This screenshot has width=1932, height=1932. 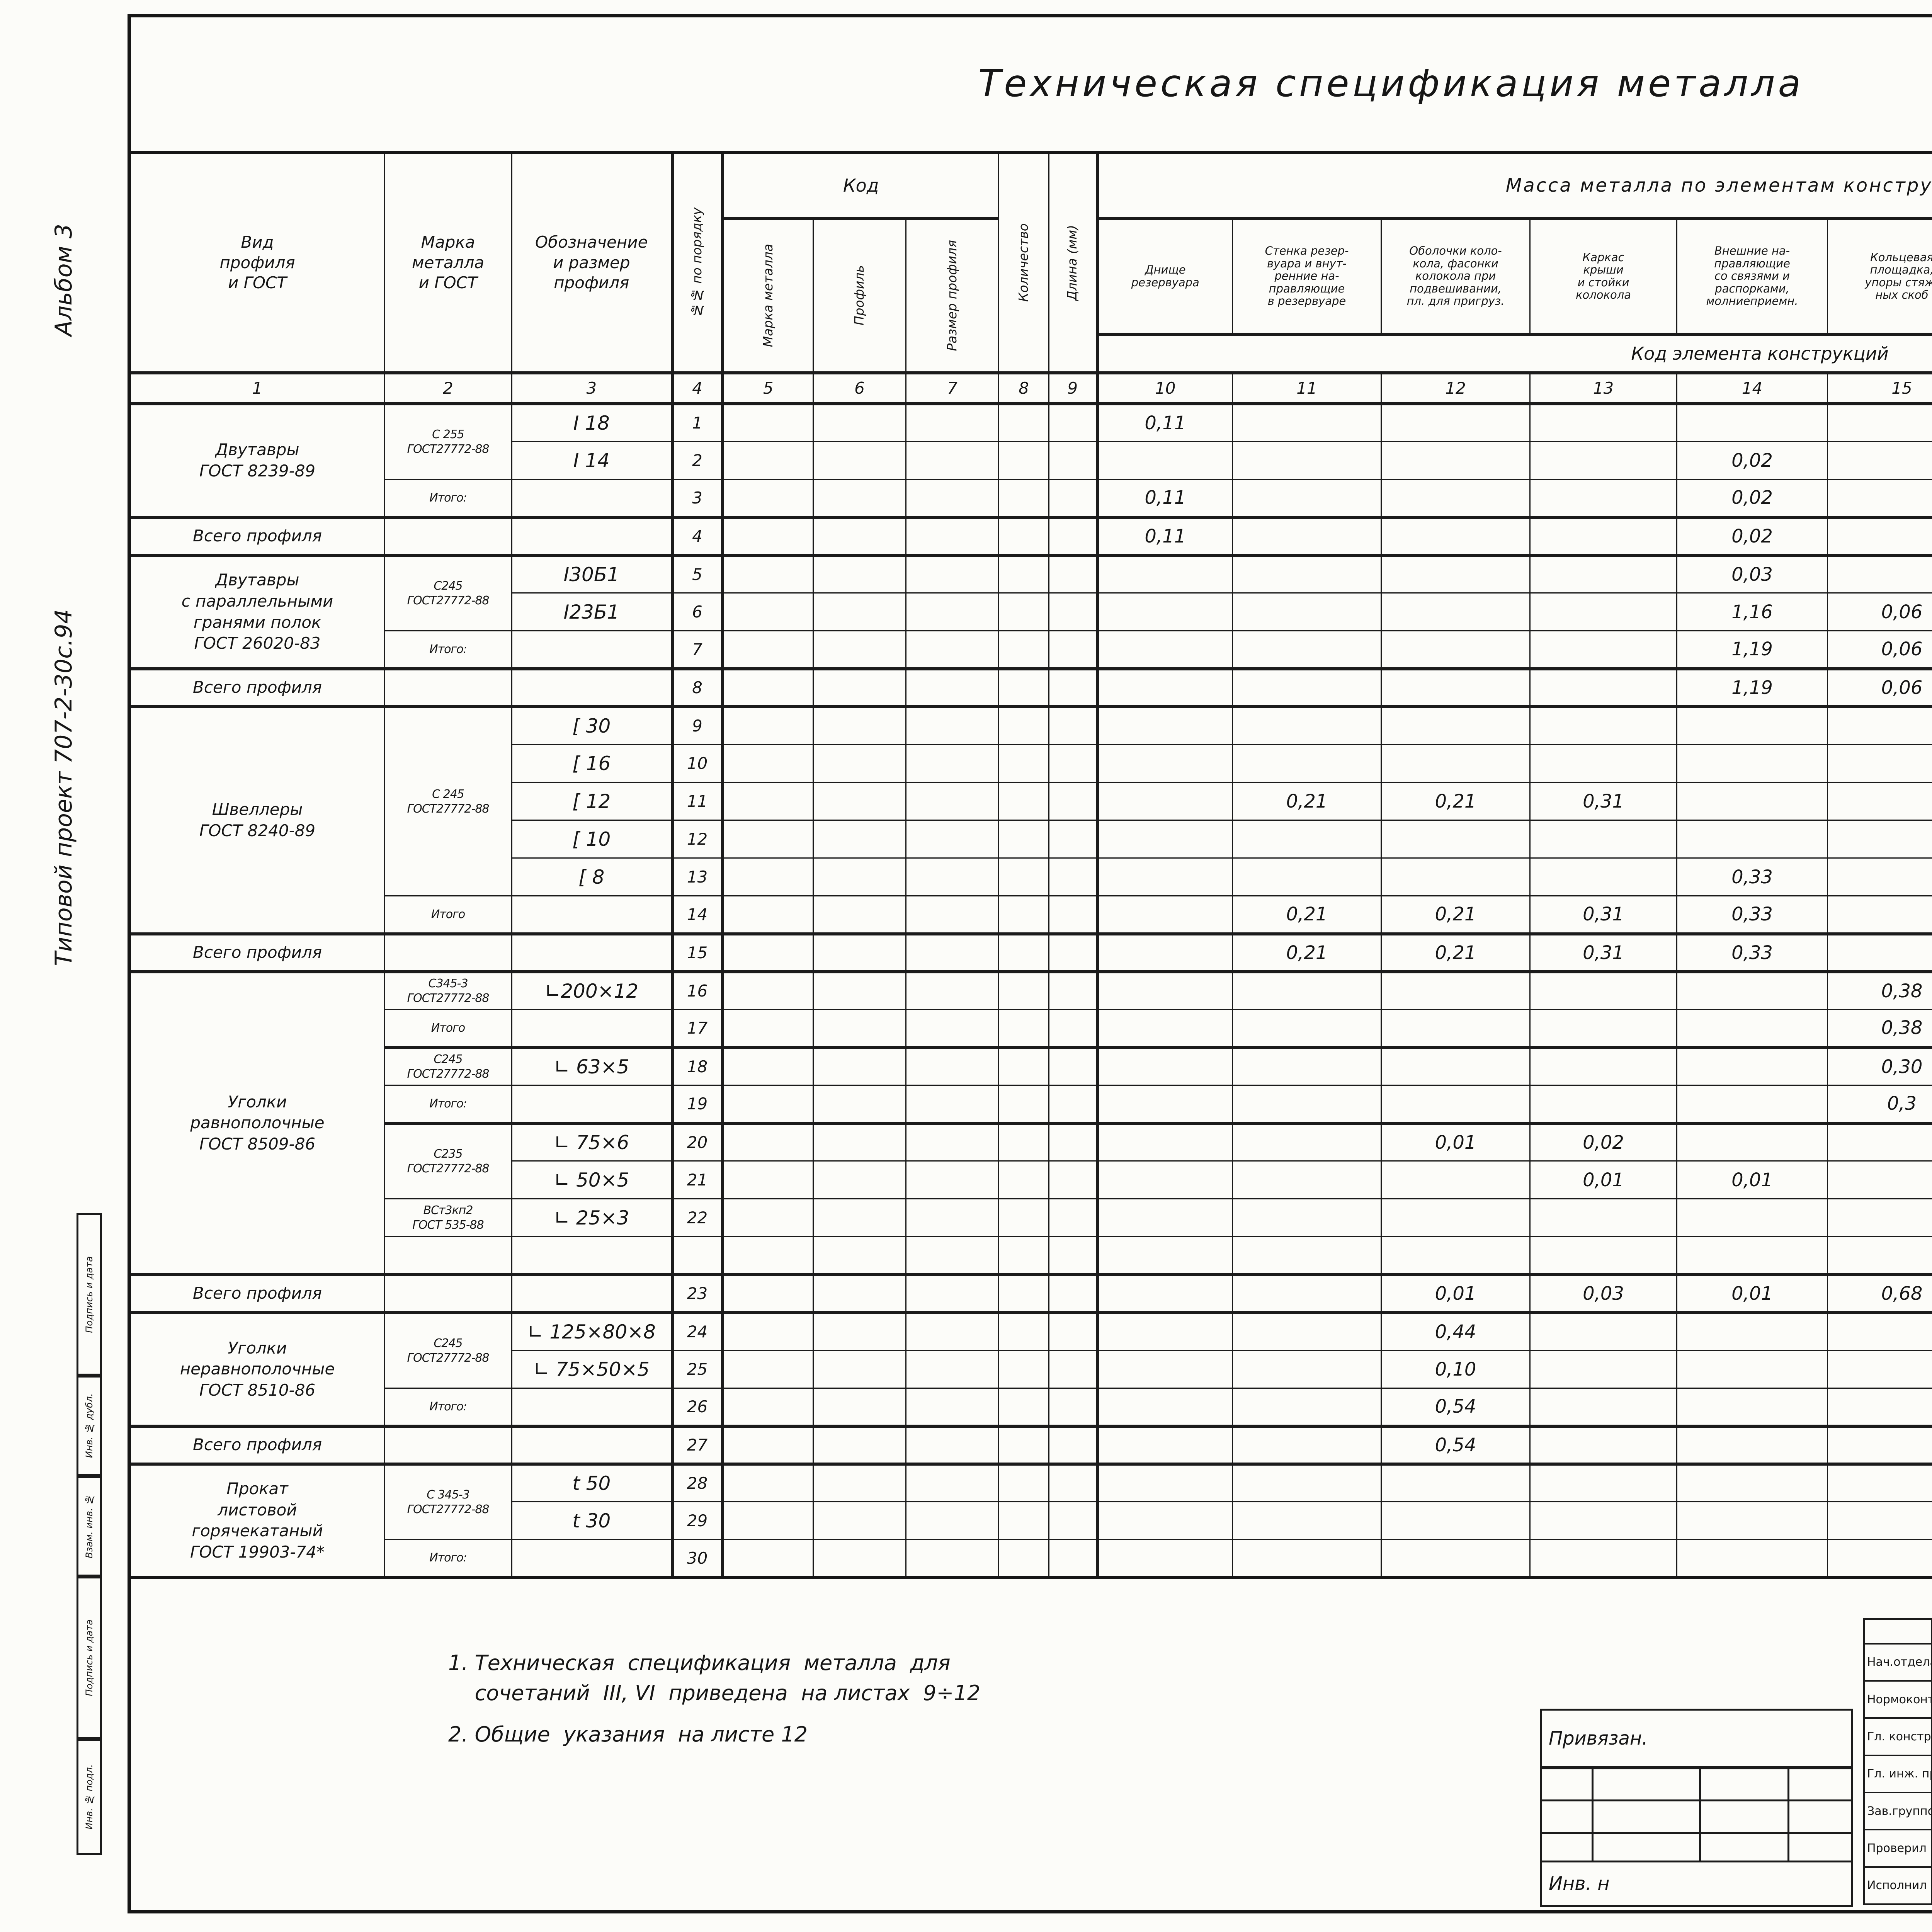 What do you see at coordinates (1898, 1811) in the screenshot?
I see `role-label: Зав.группой` at bounding box center [1898, 1811].